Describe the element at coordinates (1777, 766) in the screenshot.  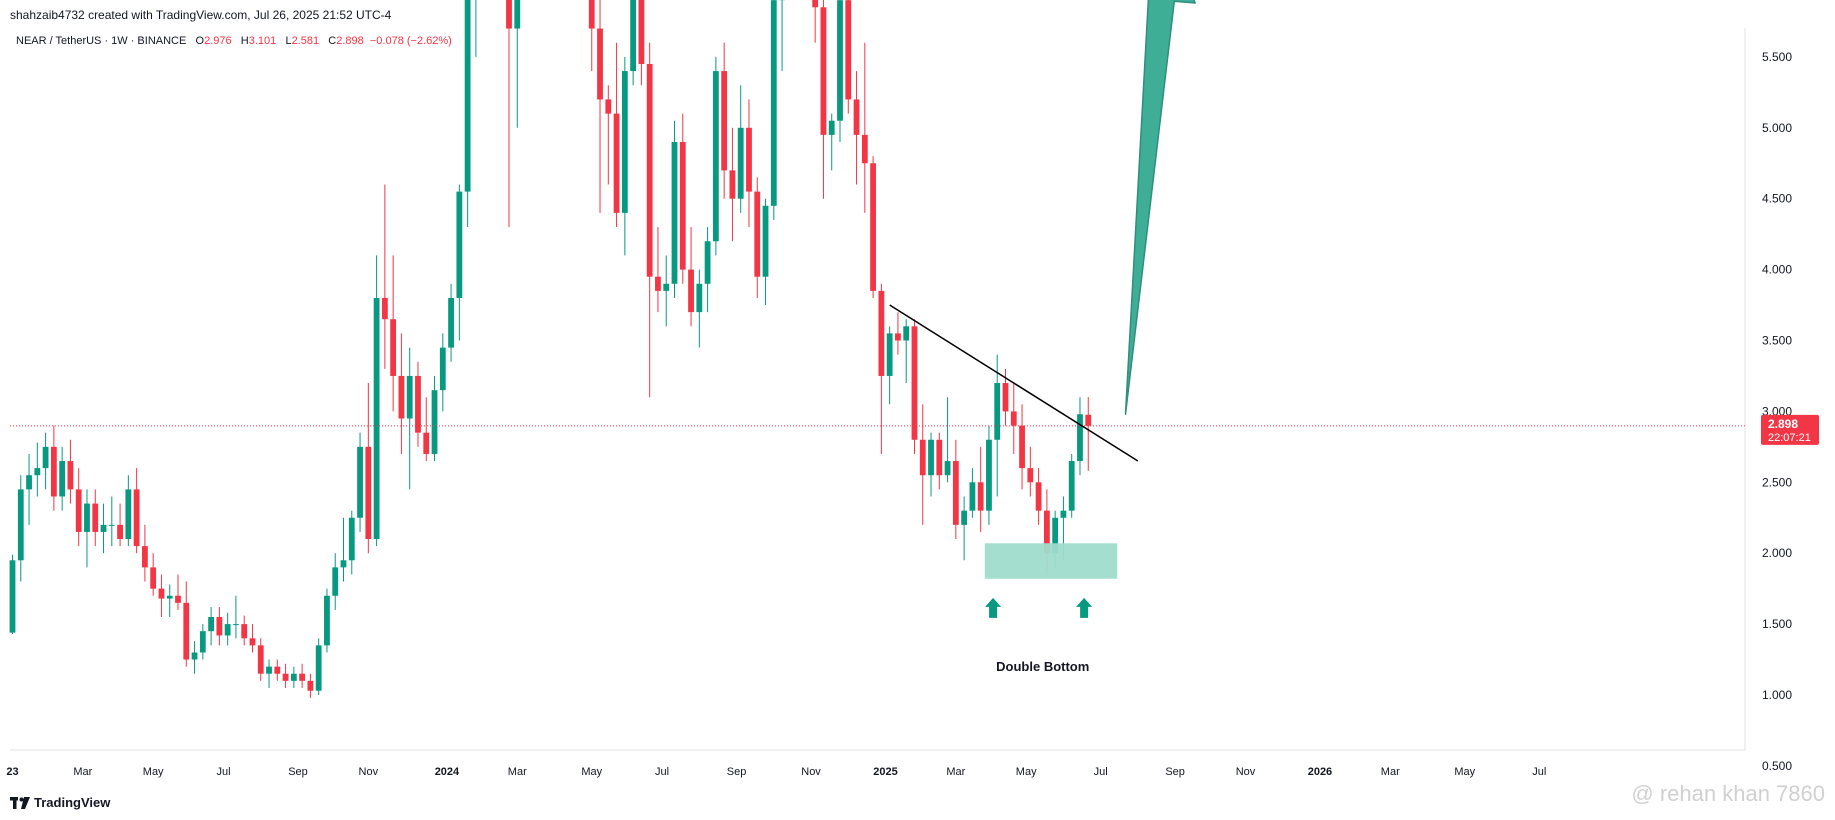
I see `price-tick-label: 0.500` at that location.